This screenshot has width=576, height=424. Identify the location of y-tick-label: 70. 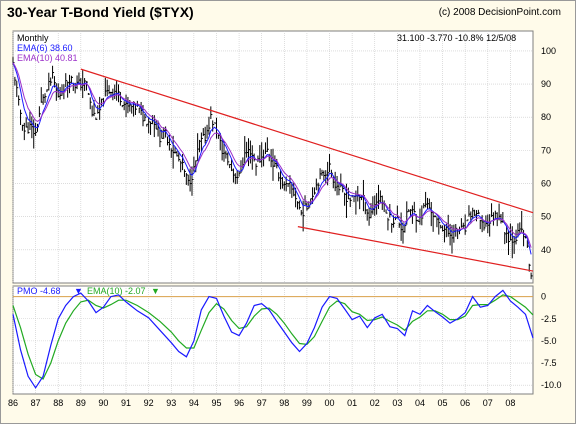
(546, 150).